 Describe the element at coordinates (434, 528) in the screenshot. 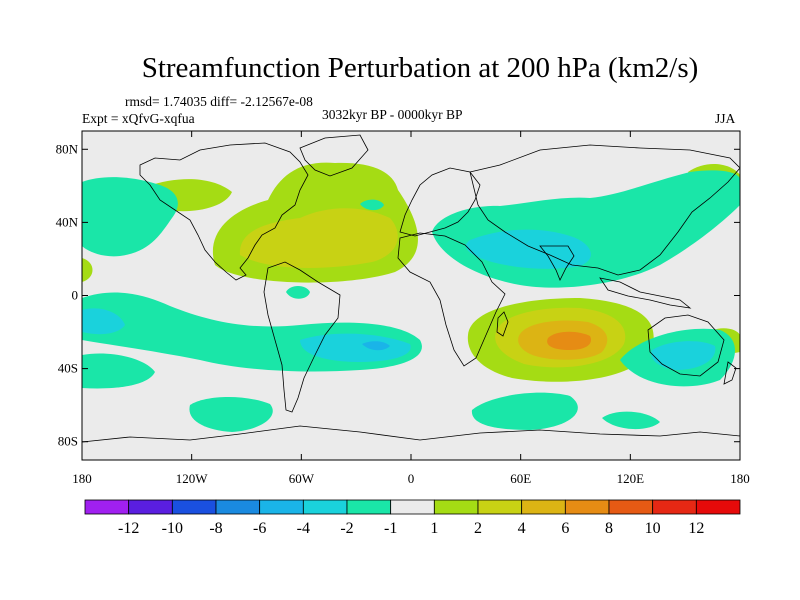

I see `colorbar-label: 1` at that location.